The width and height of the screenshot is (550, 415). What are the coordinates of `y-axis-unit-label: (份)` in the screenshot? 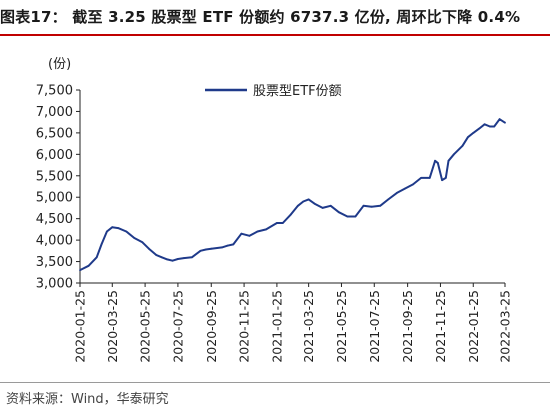 It's located at (59, 64).